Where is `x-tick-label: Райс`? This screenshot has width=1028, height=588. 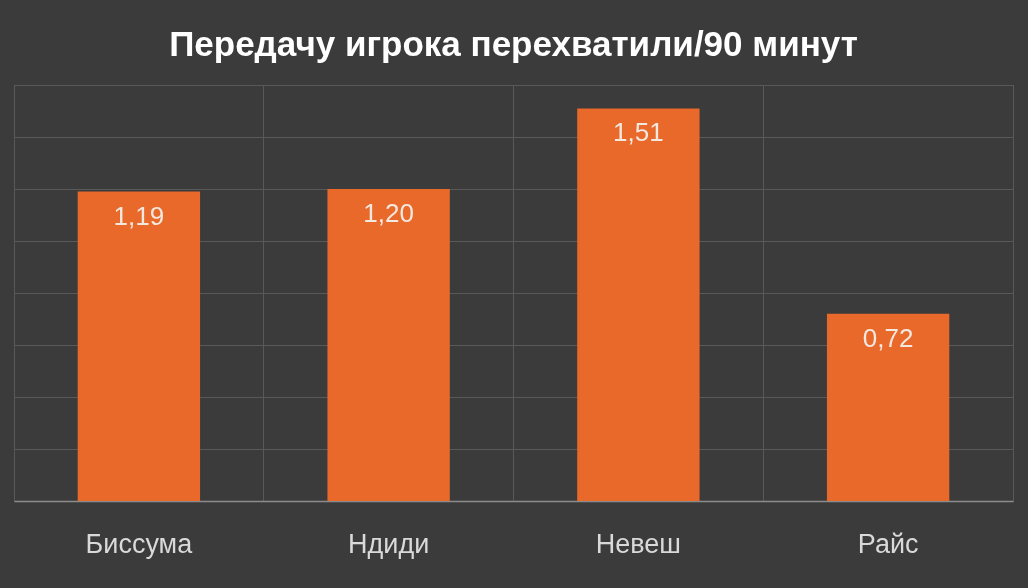
x-tick-label: Райс is located at coordinates (888, 543).